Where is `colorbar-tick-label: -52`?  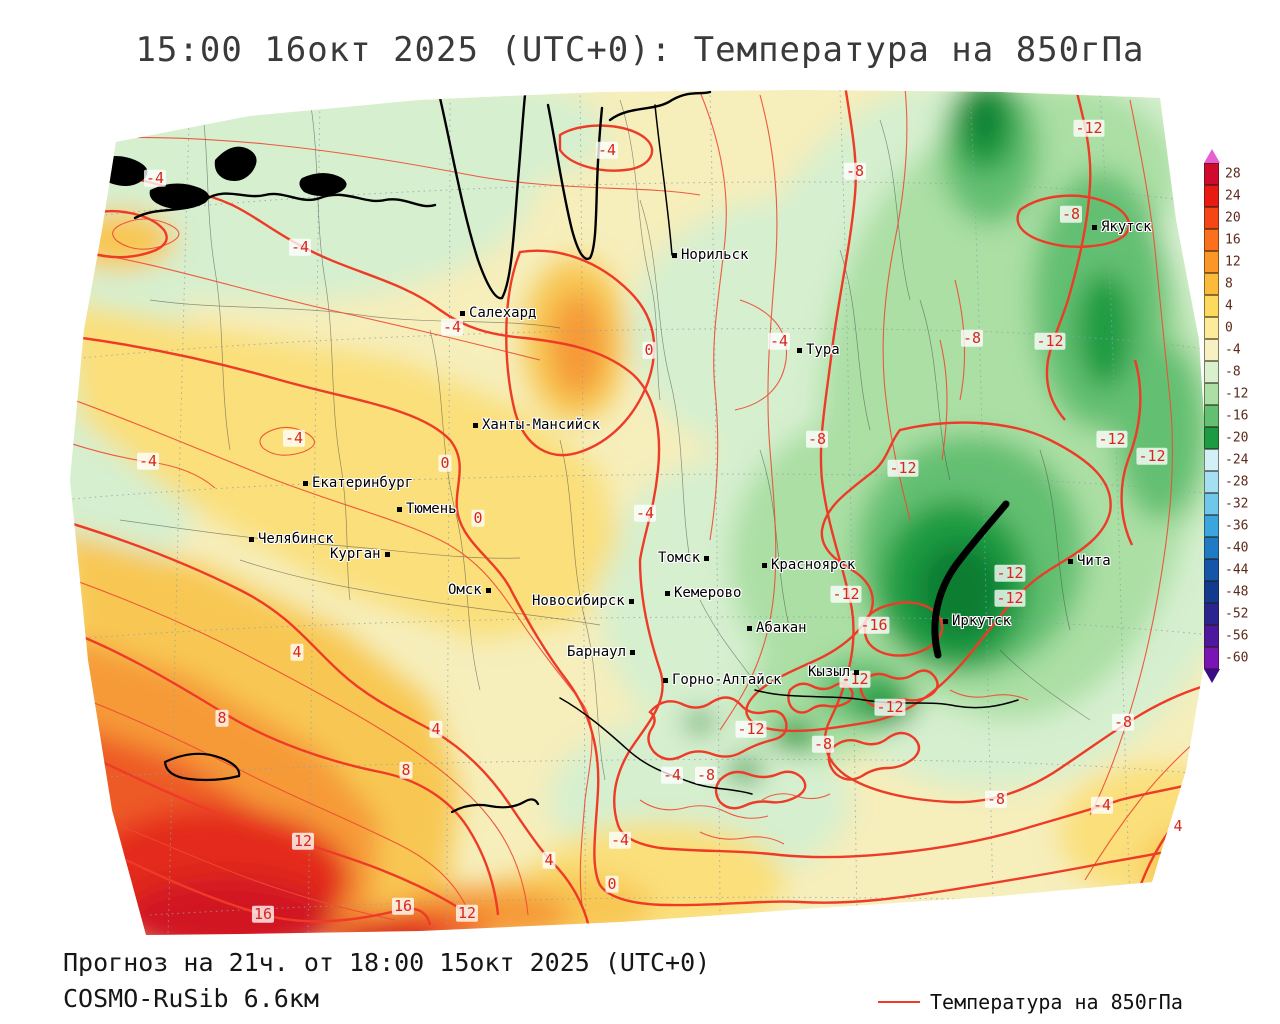
colorbar-tick-label: -52 is located at coordinates (1237, 614).